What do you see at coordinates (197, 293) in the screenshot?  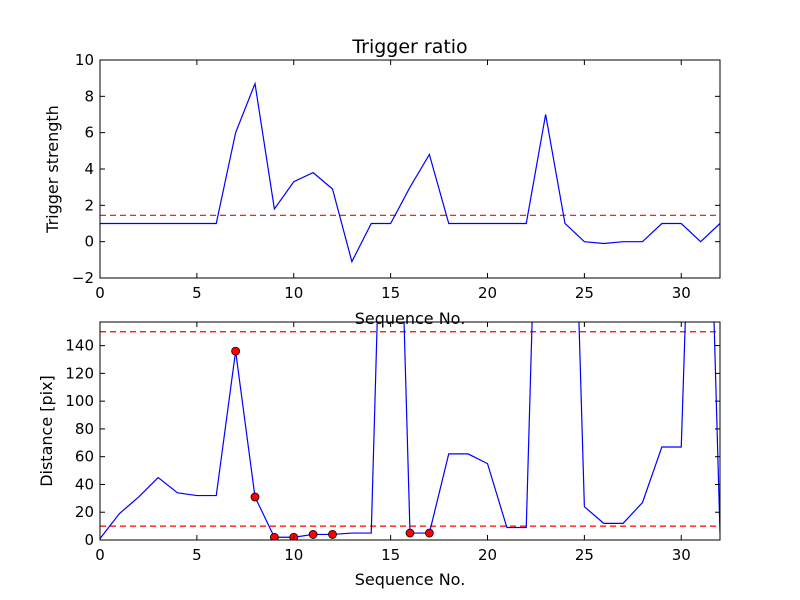 I see `trigger-x-tick-label-1: 5` at bounding box center [197, 293].